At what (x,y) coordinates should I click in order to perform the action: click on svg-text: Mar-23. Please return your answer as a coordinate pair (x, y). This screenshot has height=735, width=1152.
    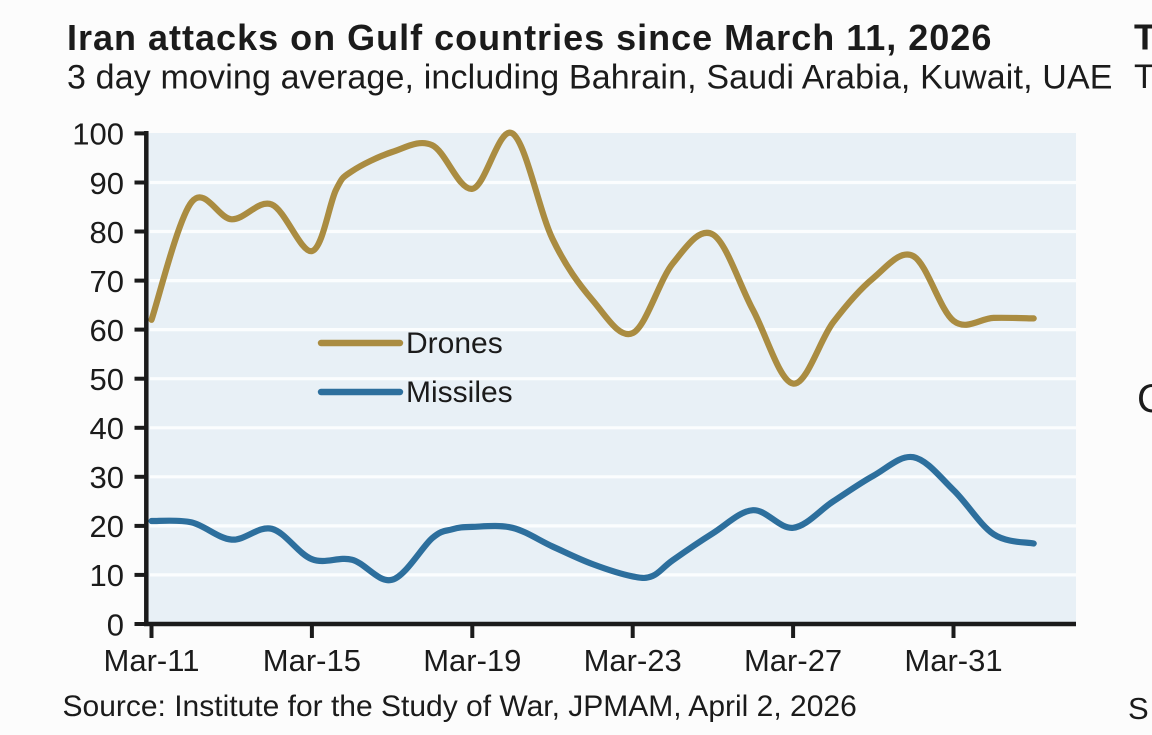
    Looking at the image, I should click on (633, 660).